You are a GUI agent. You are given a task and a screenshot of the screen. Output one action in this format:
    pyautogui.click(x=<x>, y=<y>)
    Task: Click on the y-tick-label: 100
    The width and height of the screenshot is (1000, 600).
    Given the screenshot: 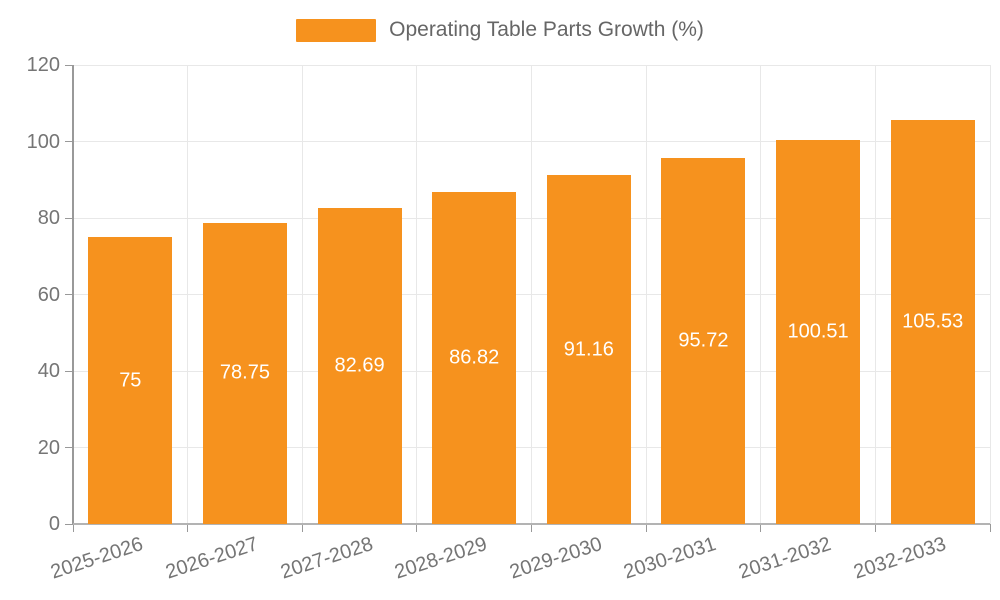 What is the action you would take?
    pyautogui.click(x=43, y=141)
    